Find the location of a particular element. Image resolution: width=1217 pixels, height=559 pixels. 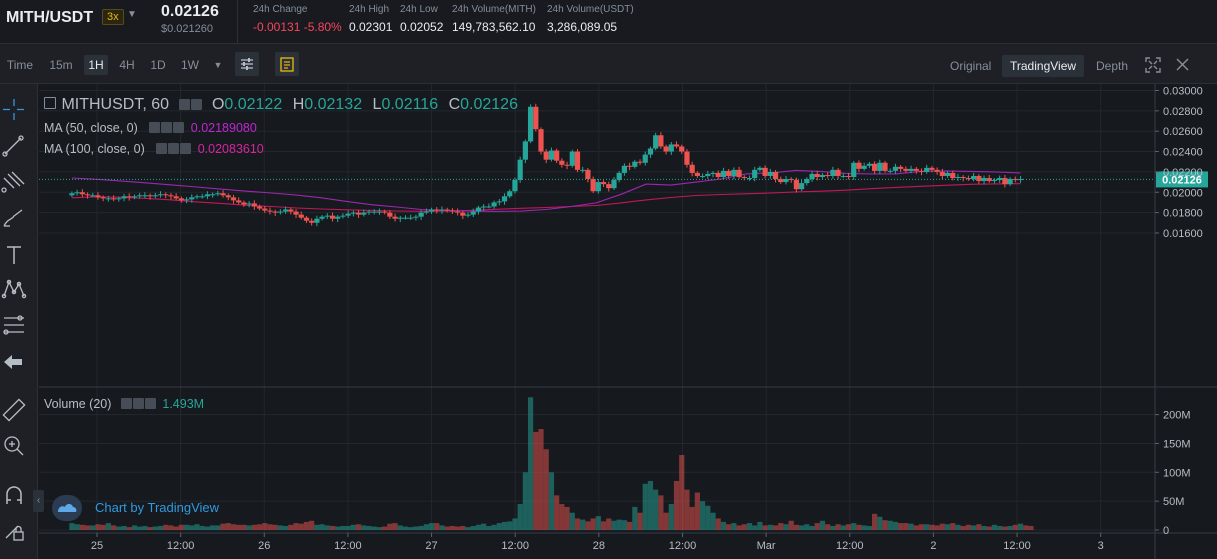

indicator-settings-button is located at coordinates (247, 64).